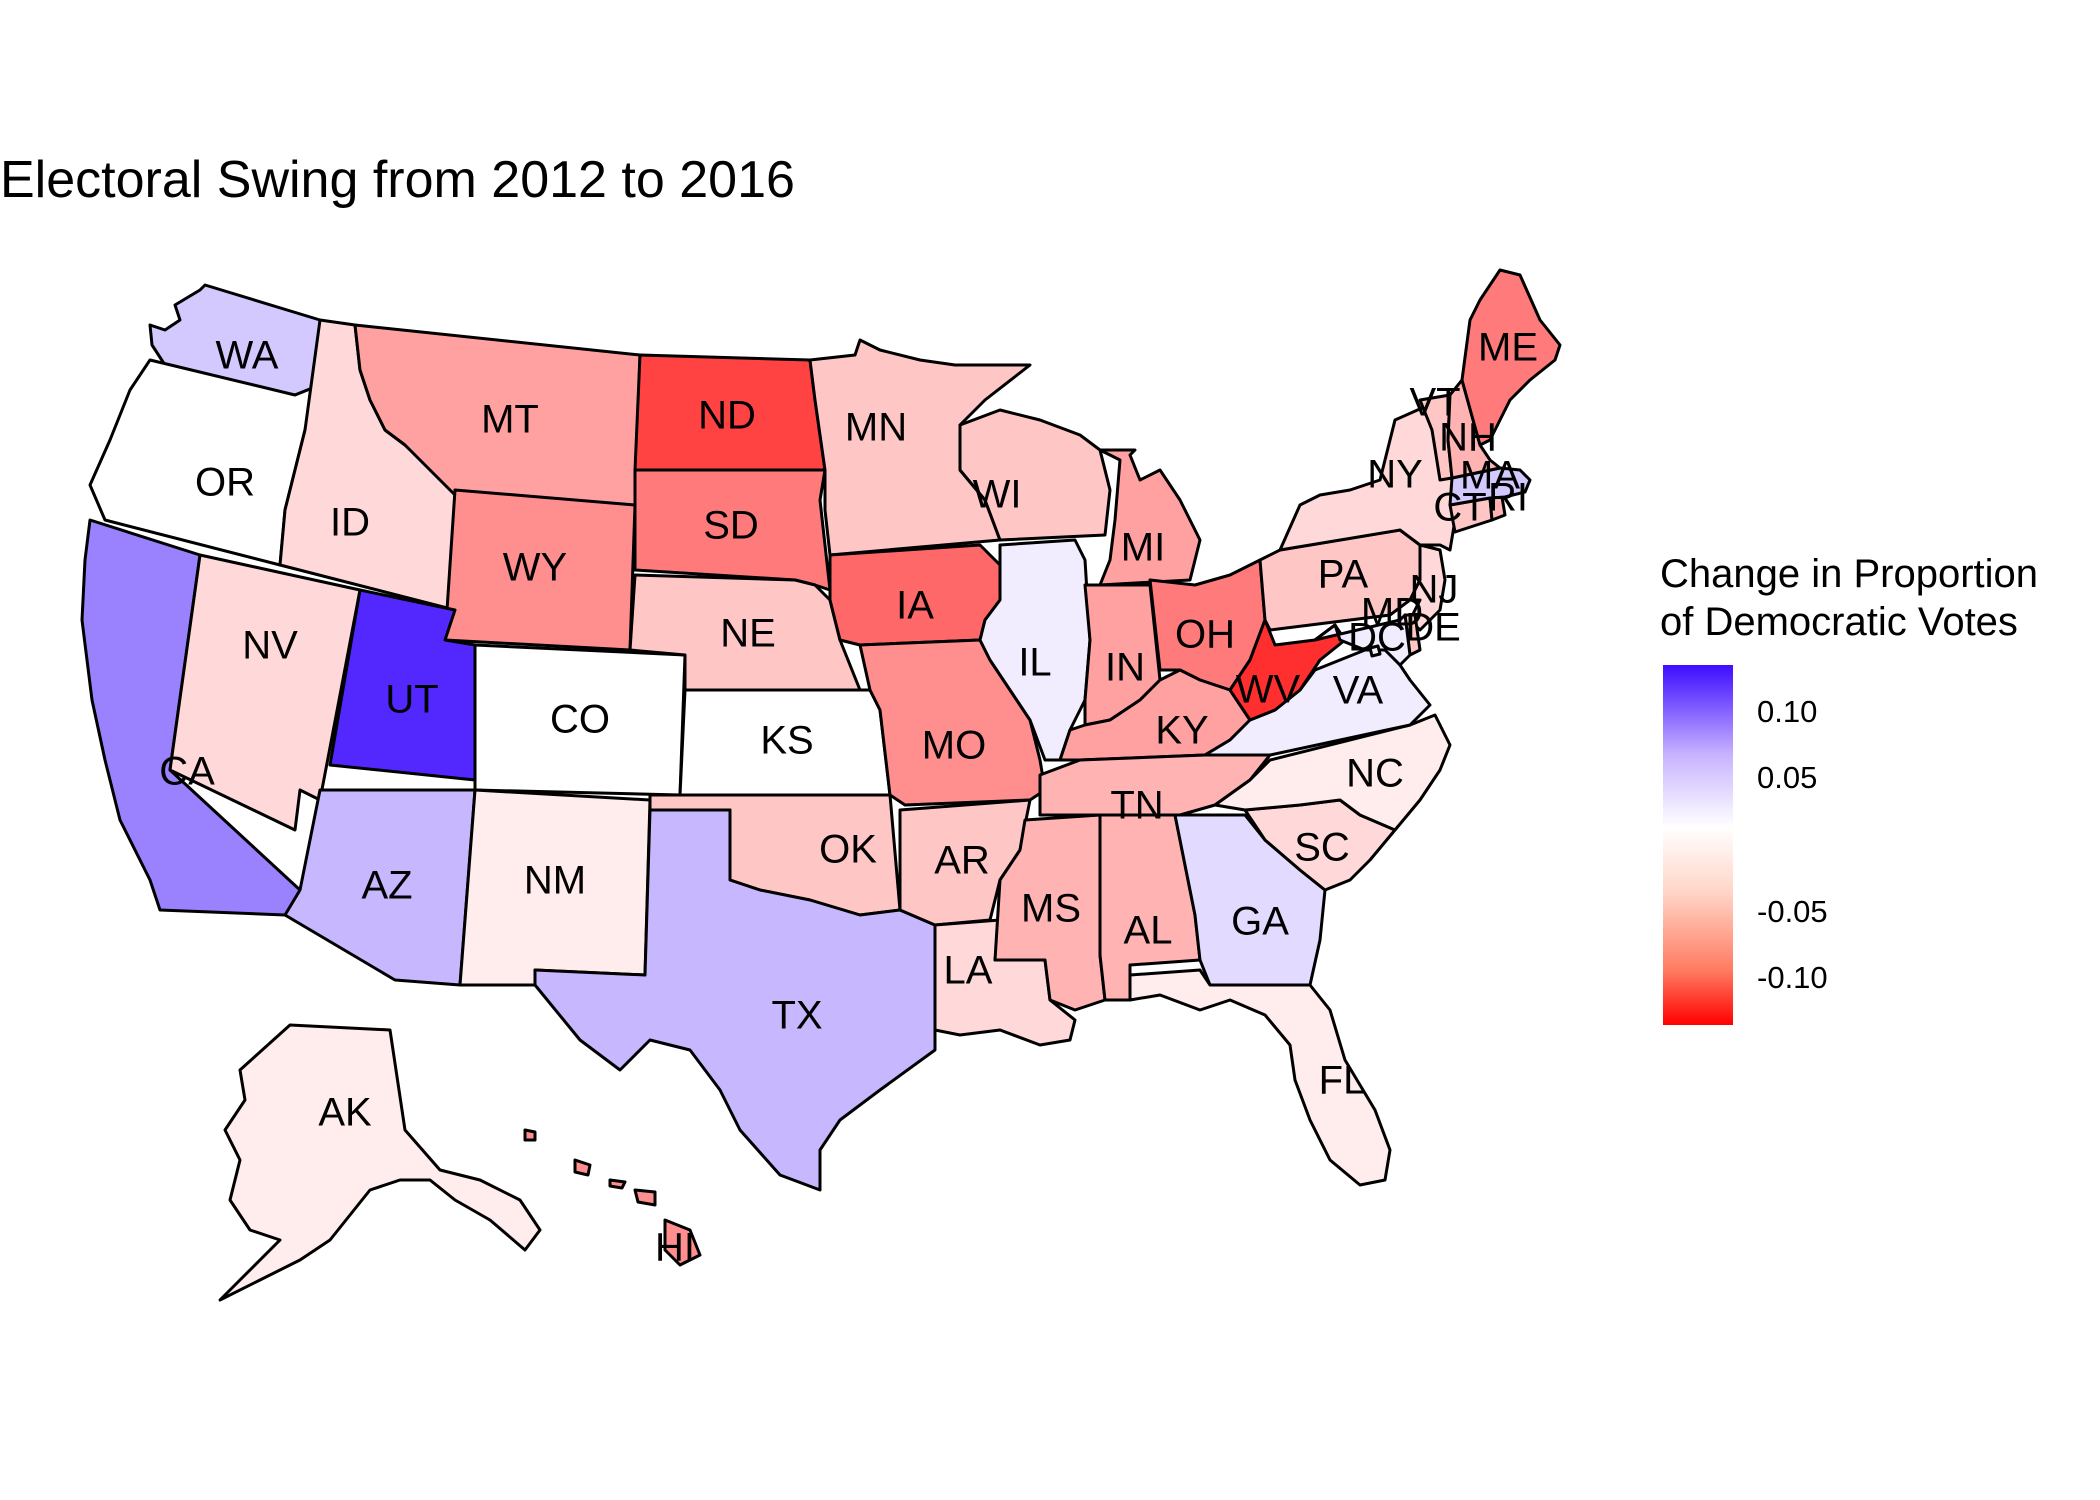  What do you see at coordinates (1035, 475) in the screenshot?
I see `state-WI` at bounding box center [1035, 475].